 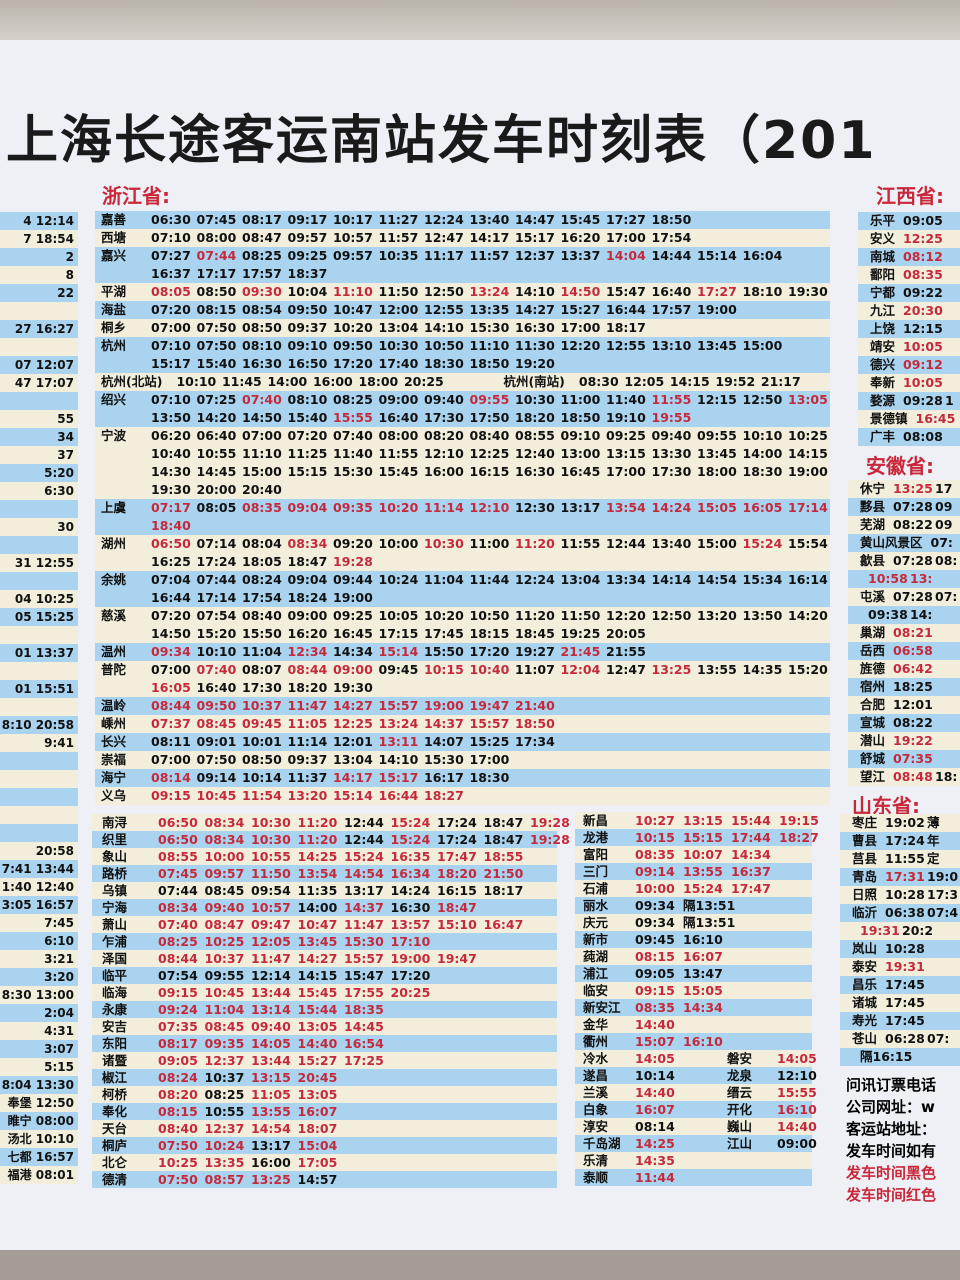 What do you see at coordinates (364, 992) in the screenshot?
I see `departure-time: 17:55` at bounding box center [364, 992].